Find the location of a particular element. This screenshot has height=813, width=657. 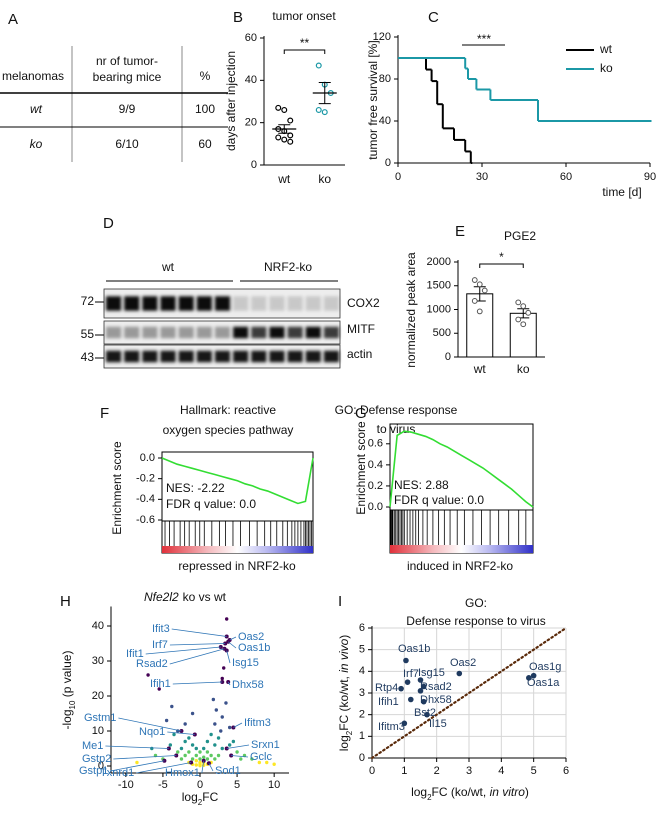

x-tick-label: 3 is located at coordinates (469, 771).